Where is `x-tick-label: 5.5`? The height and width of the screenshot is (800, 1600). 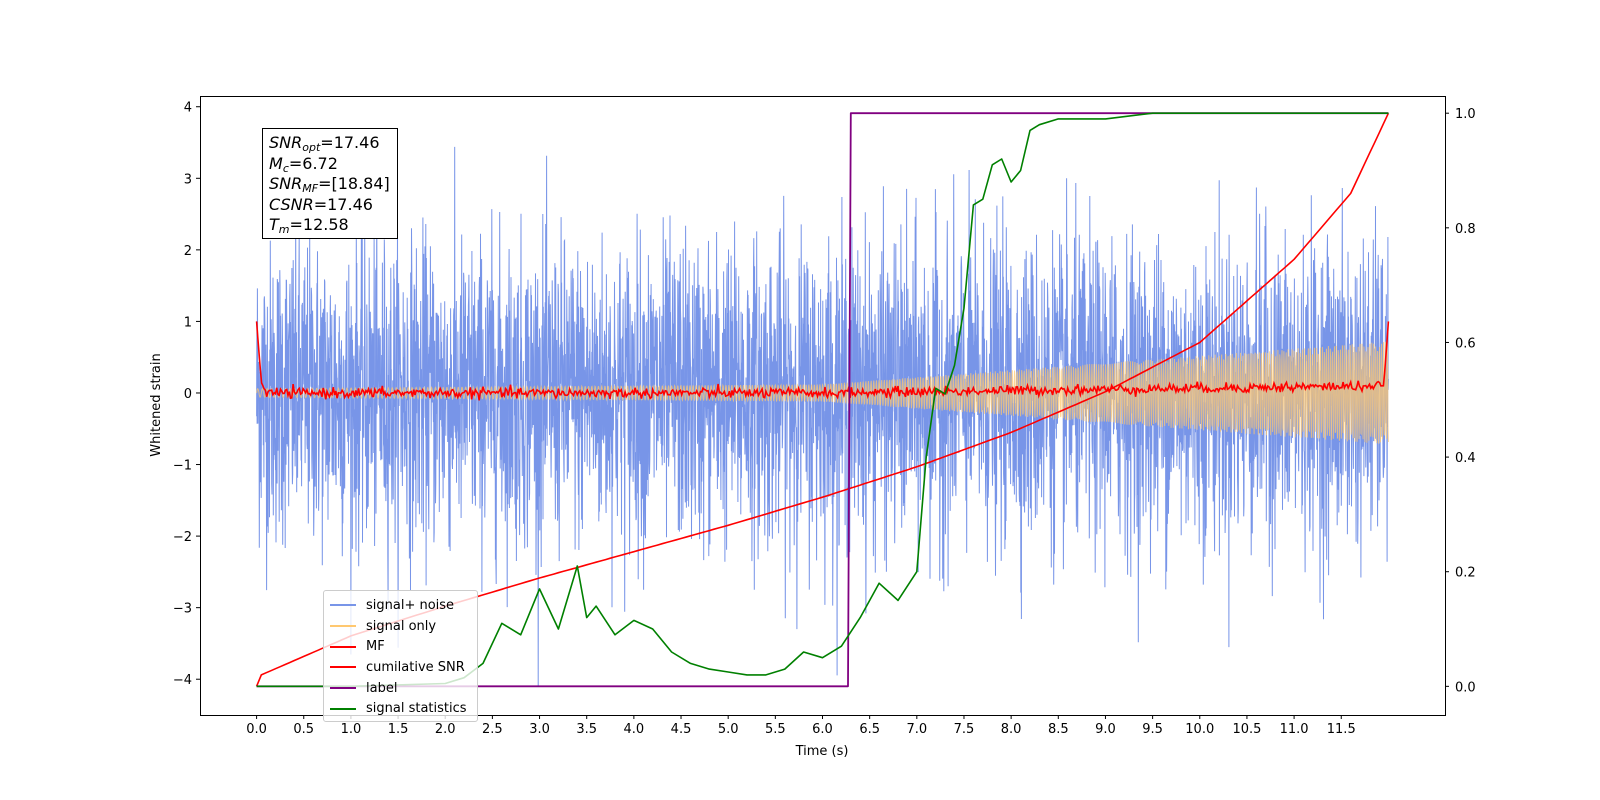 x-tick-label: 5.5 is located at coordinates (775, 729).